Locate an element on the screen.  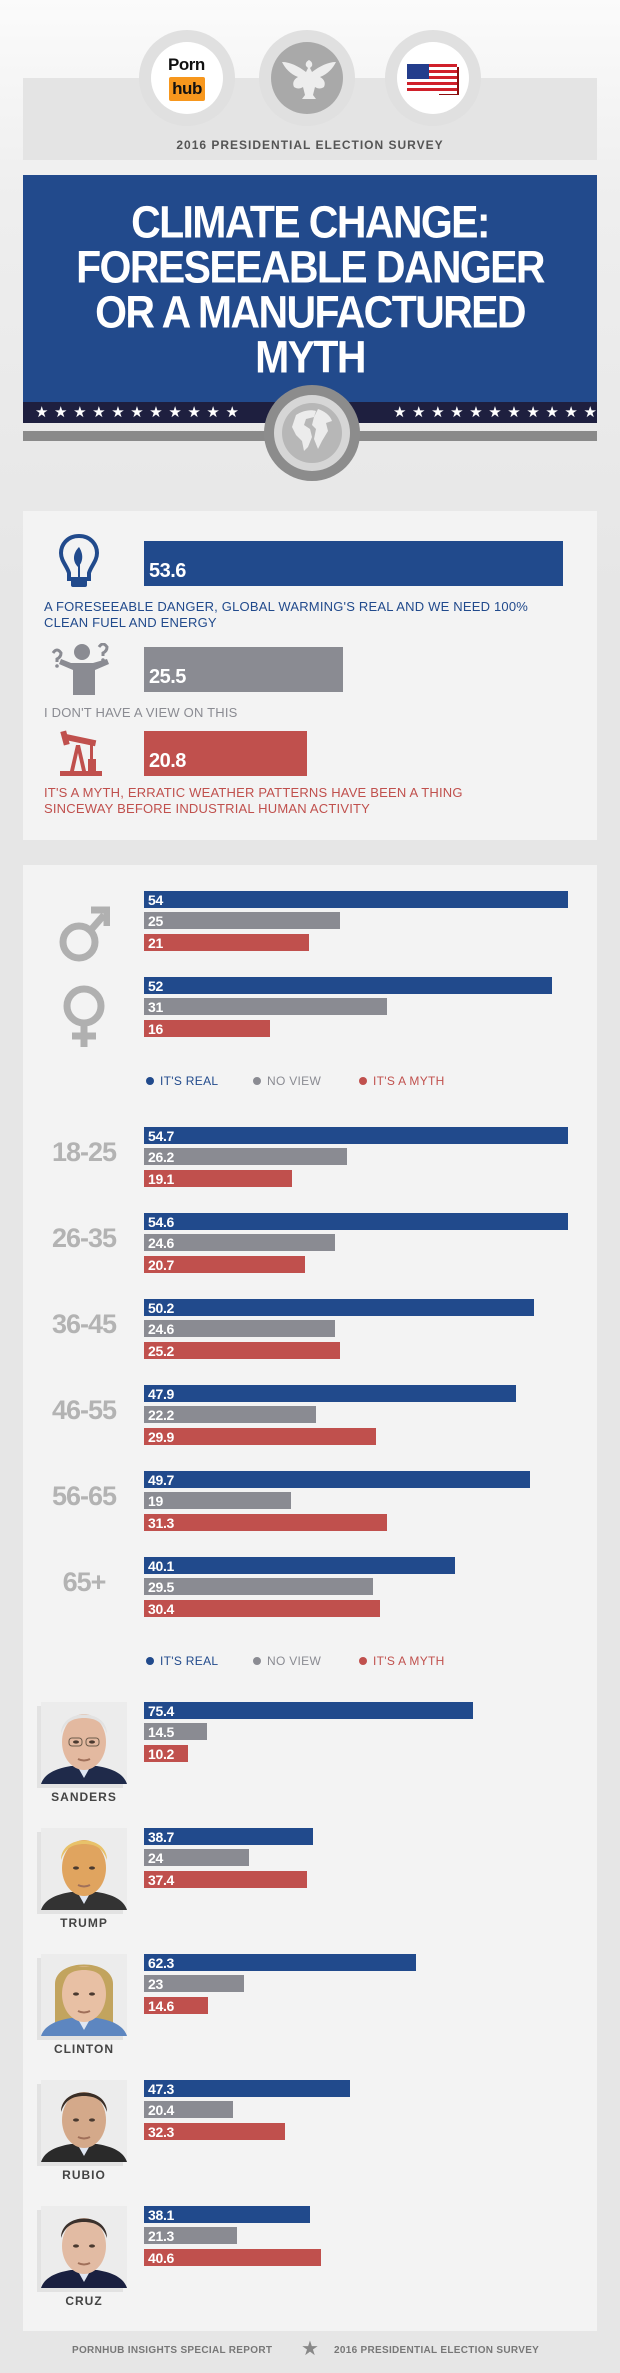
bar-real: 49.7 is located at coordinates (337, 1479).